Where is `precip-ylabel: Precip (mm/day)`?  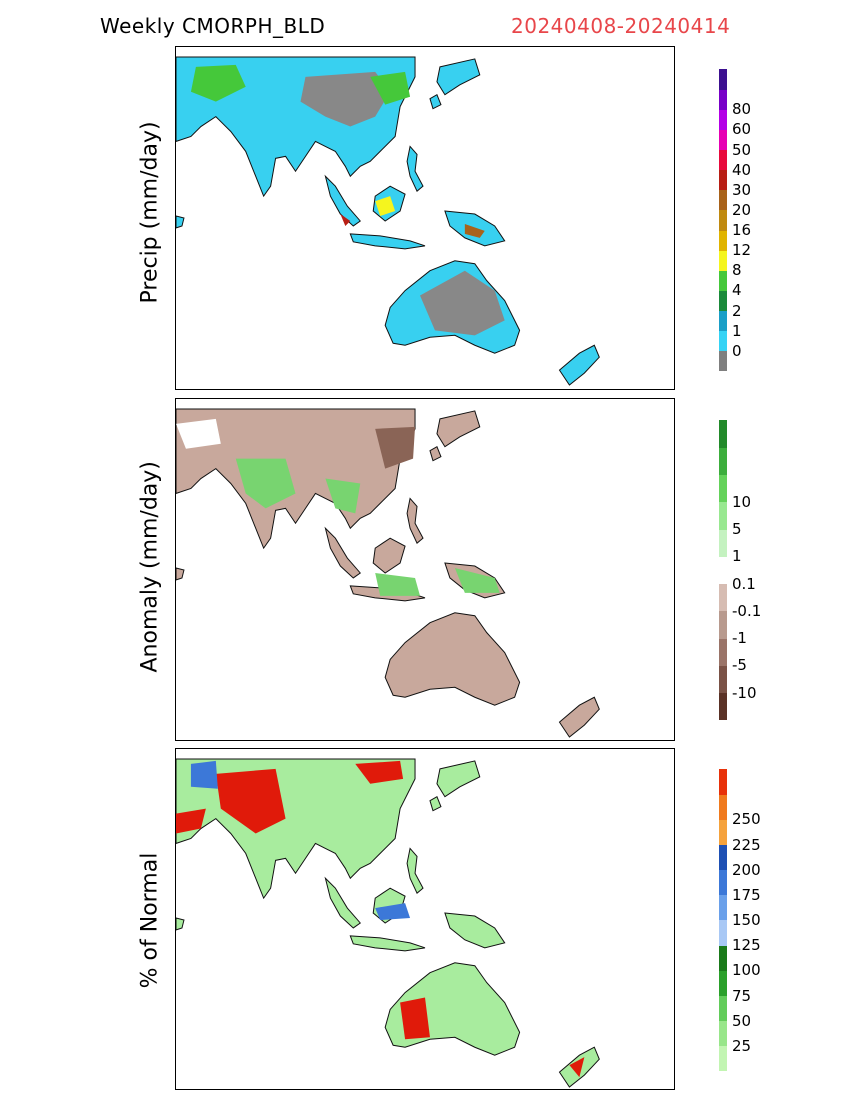
precip-ylabel: Precip (mm/day) is located at coordinates (150, 212).